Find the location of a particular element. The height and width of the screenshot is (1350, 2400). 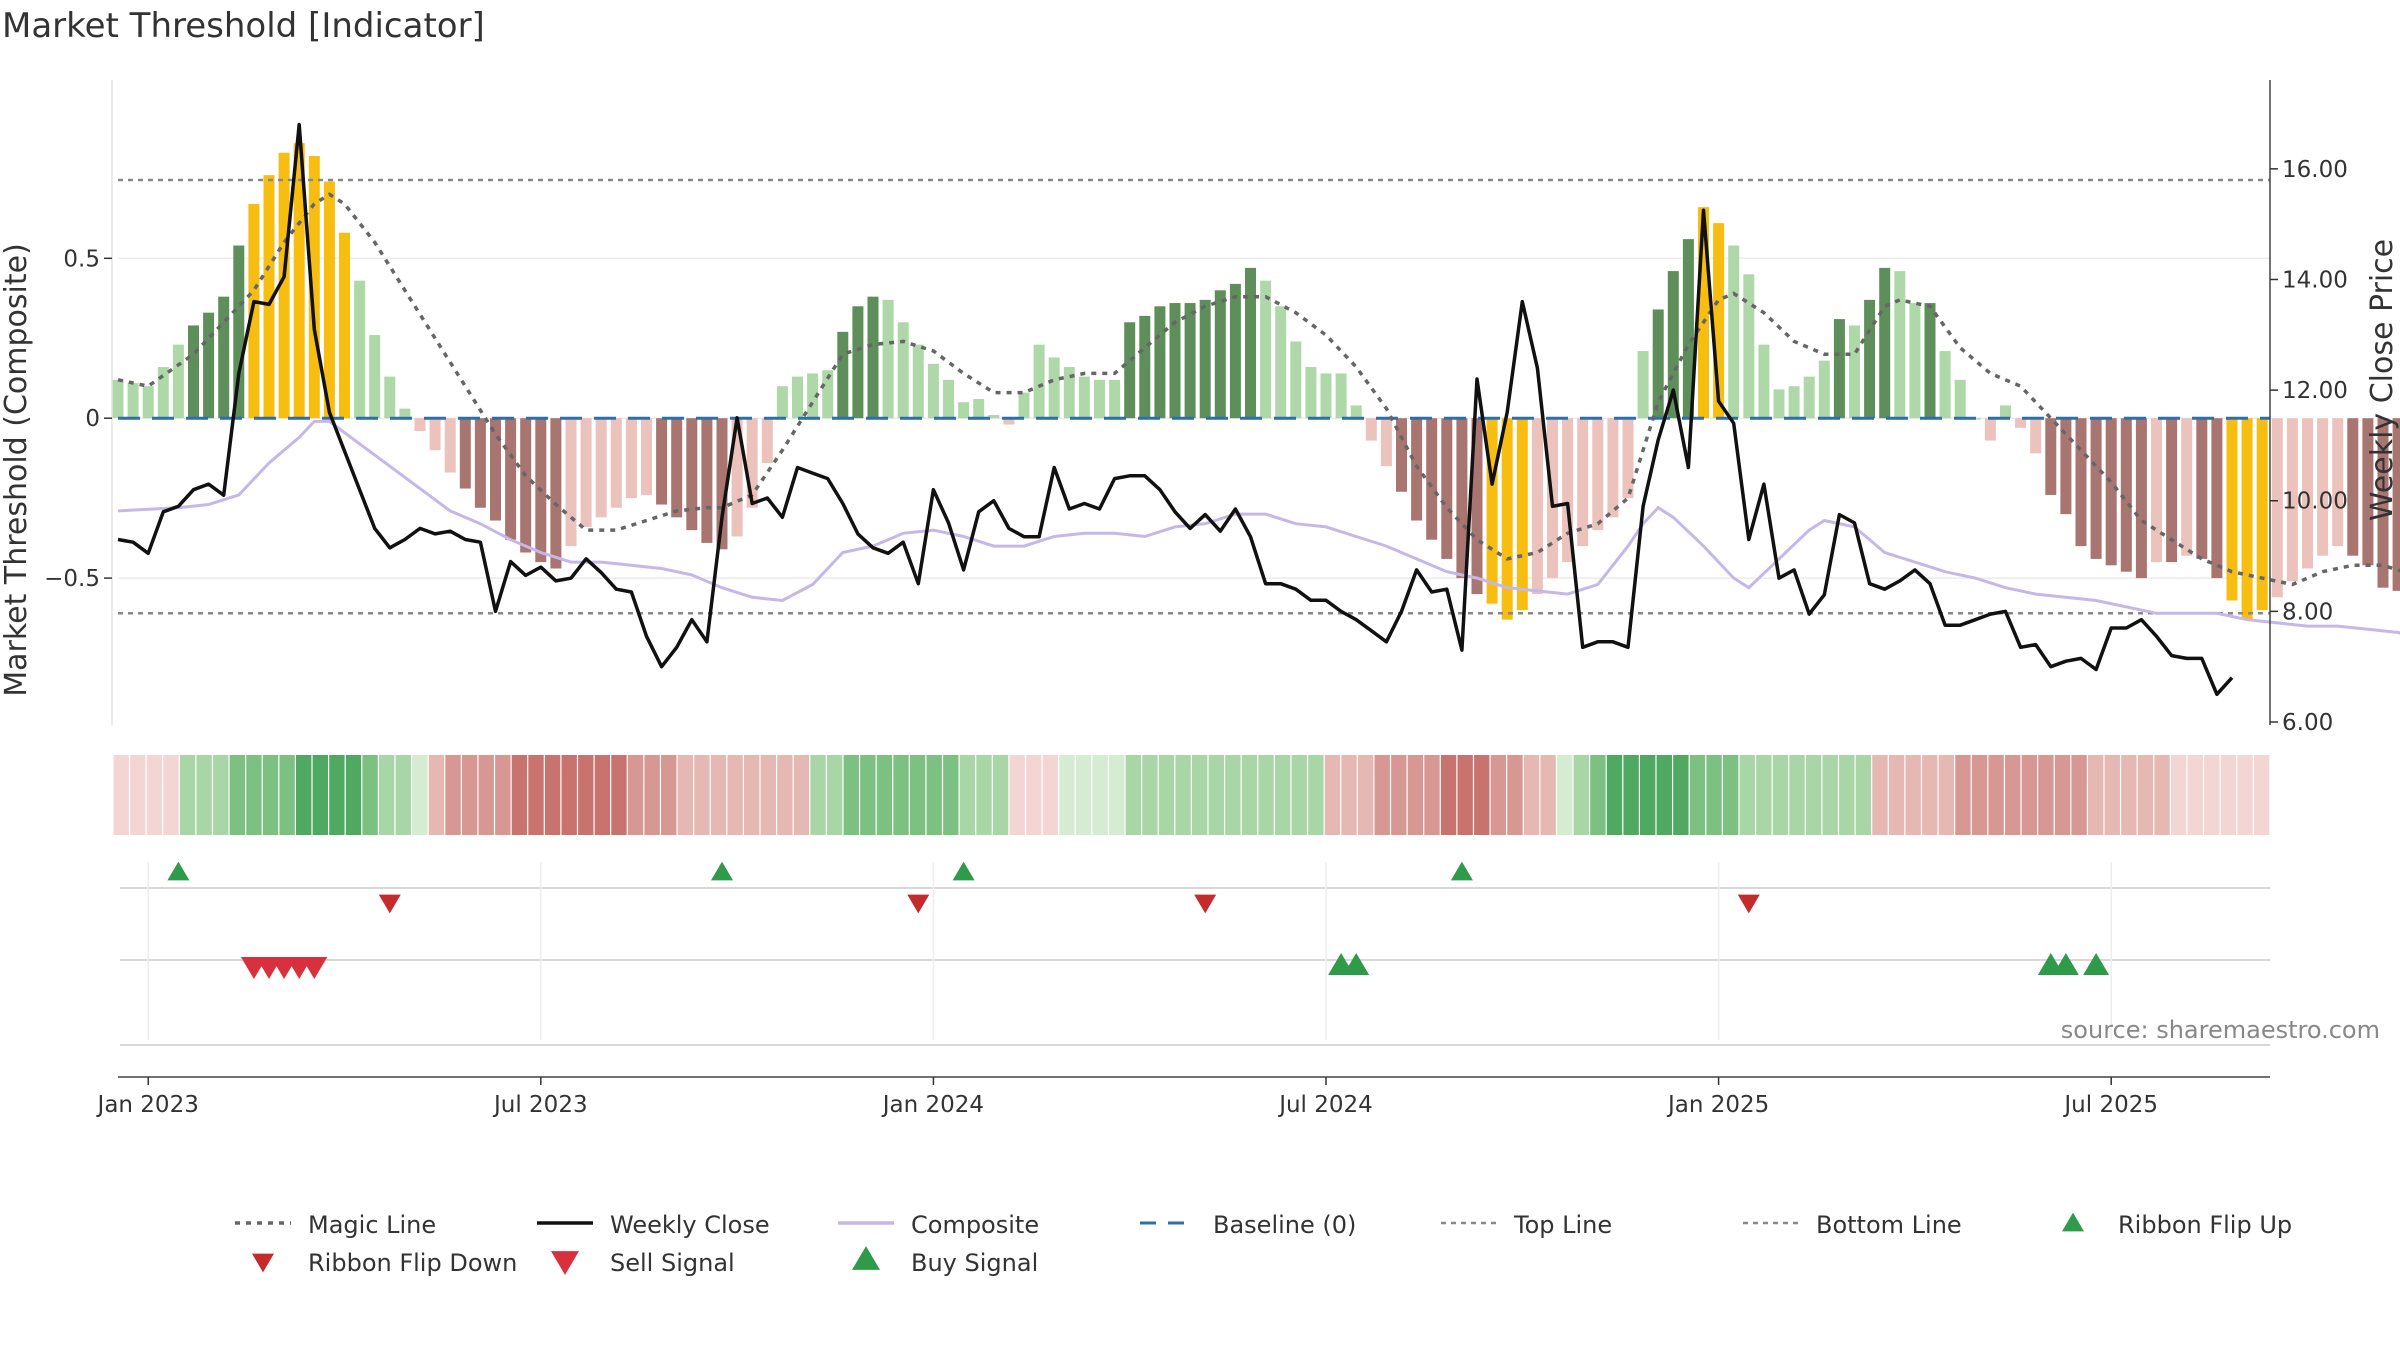

ribbon-strip is located at coordinates (1191, 795).